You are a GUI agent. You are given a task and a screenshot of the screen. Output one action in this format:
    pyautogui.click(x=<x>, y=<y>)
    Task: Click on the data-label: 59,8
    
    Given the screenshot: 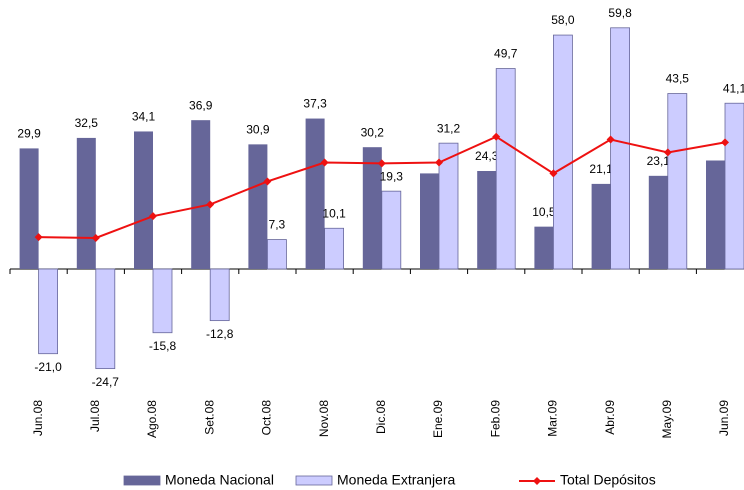 What is the action you would take?
    pyautogui.click(x=620, y=13)
    